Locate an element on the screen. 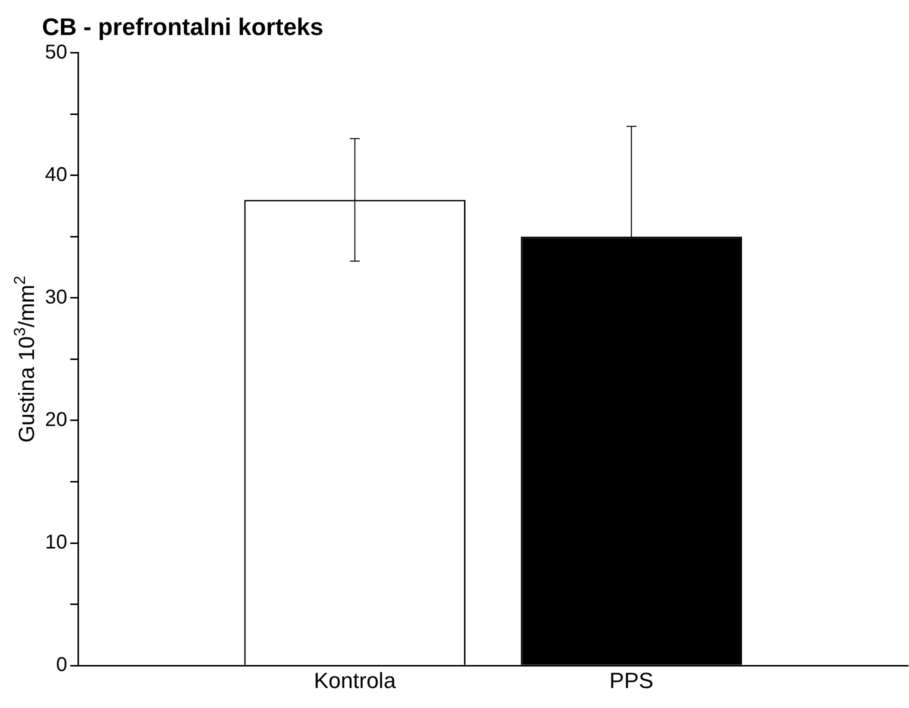  x-tick-label: PPS is located at coordinates (631, 680).